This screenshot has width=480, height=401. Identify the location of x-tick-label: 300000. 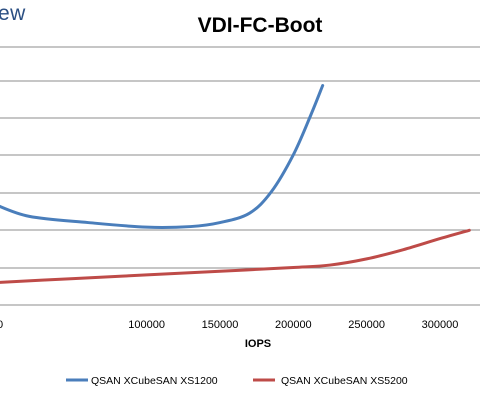
(440, 325).